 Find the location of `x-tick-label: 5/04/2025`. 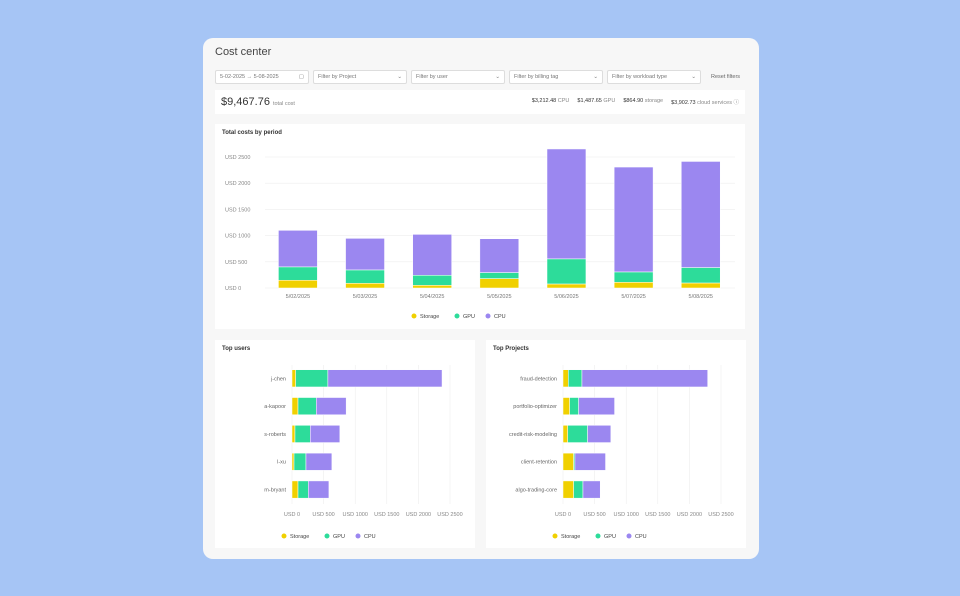

x-tick-label: 5/04/2025 is located at coordinates (432, 297).